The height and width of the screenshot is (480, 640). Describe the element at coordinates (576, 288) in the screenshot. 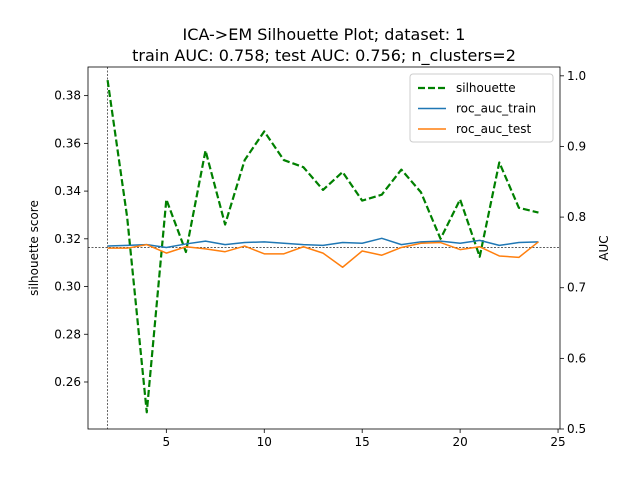

I see `y-right-tick-label: 0.7` at that location.